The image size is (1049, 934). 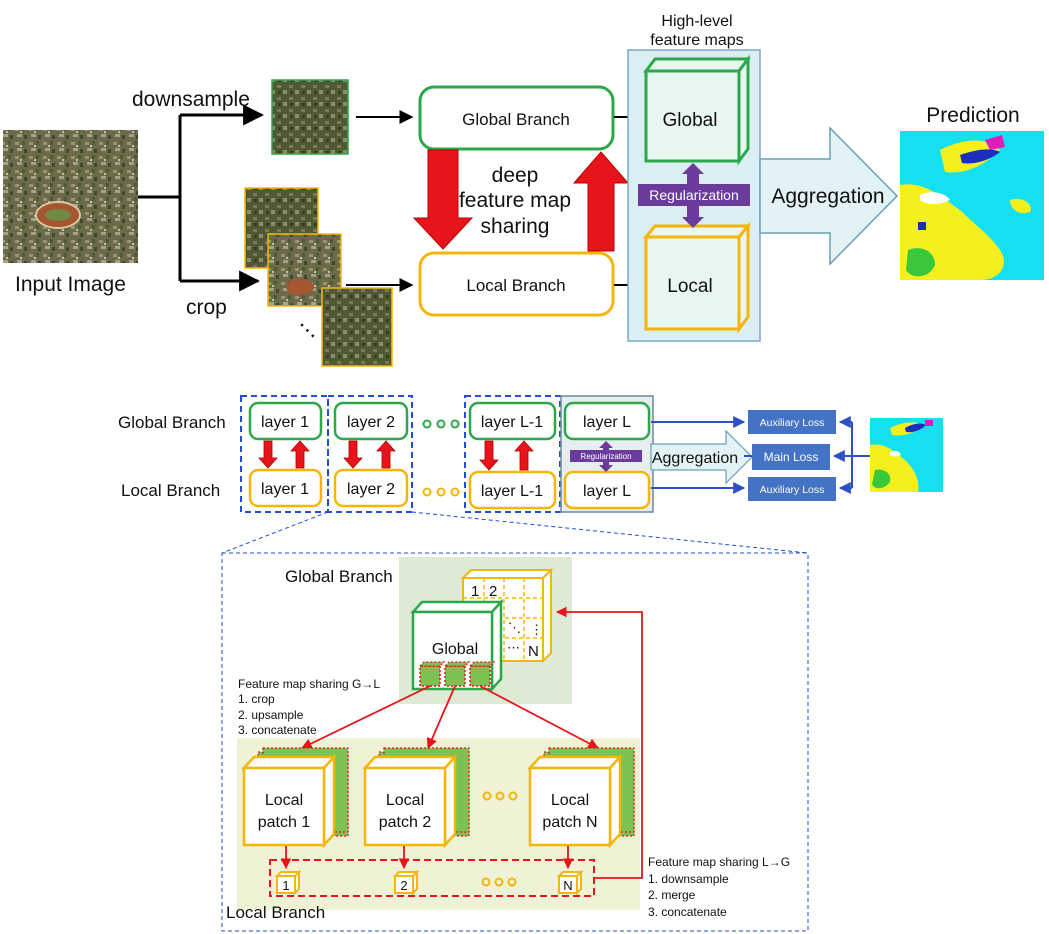 I want to click on layer-2-global-label: layer 2, so click(x=371, y=422).